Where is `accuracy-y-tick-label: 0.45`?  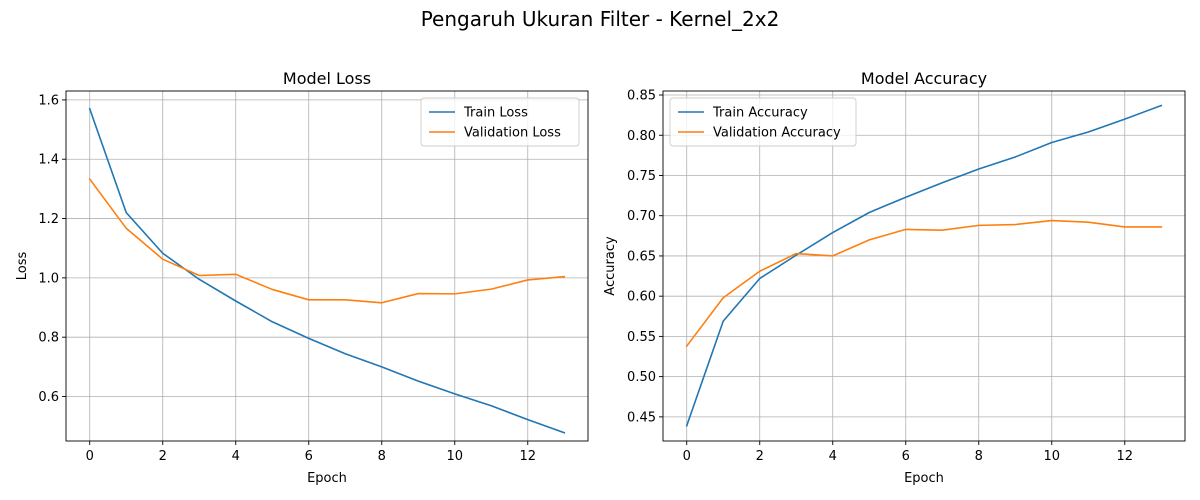
accuracy-y-tick-label: 0.45 is located at coordinates (641, 417).